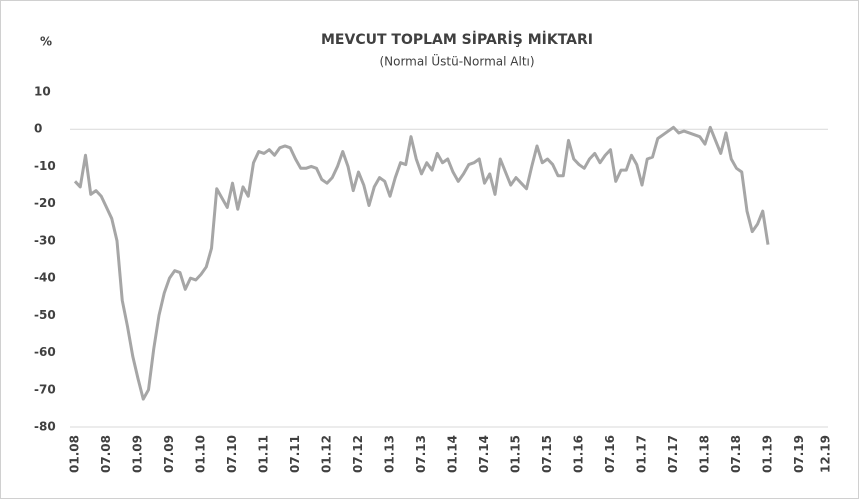 The height and width of the screenshot is (499, 859). I want to click on y-tick-label: 0, so click(38, 129).